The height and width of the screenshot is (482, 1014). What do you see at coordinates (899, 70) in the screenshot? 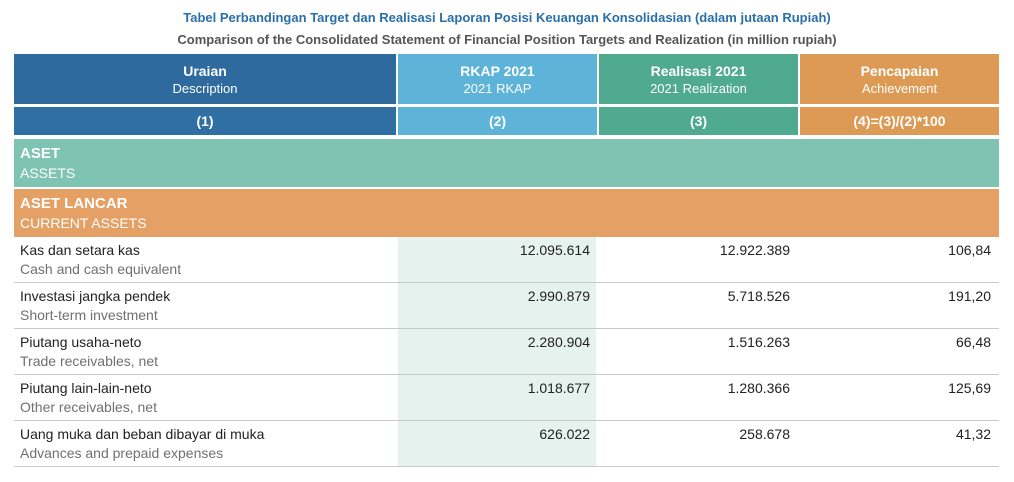
I see `header-pencapaian-main: Pencapaian` at bounding box center [899, 70].